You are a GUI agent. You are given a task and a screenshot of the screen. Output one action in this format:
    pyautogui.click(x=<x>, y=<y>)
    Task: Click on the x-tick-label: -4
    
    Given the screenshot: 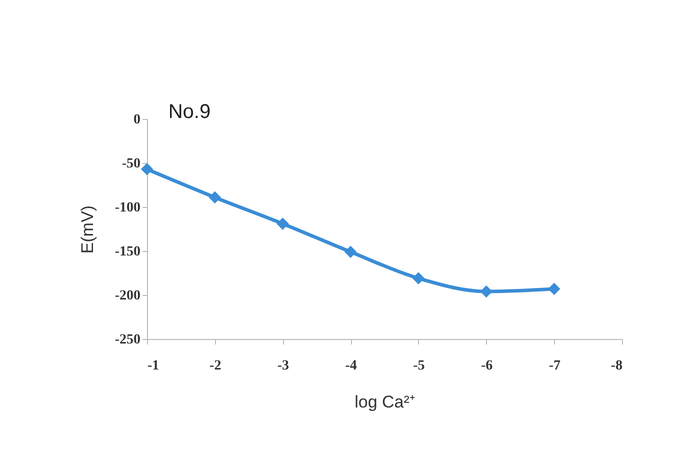 What is the action you would take?
    pyautogui.click(x=351, y=366)
    